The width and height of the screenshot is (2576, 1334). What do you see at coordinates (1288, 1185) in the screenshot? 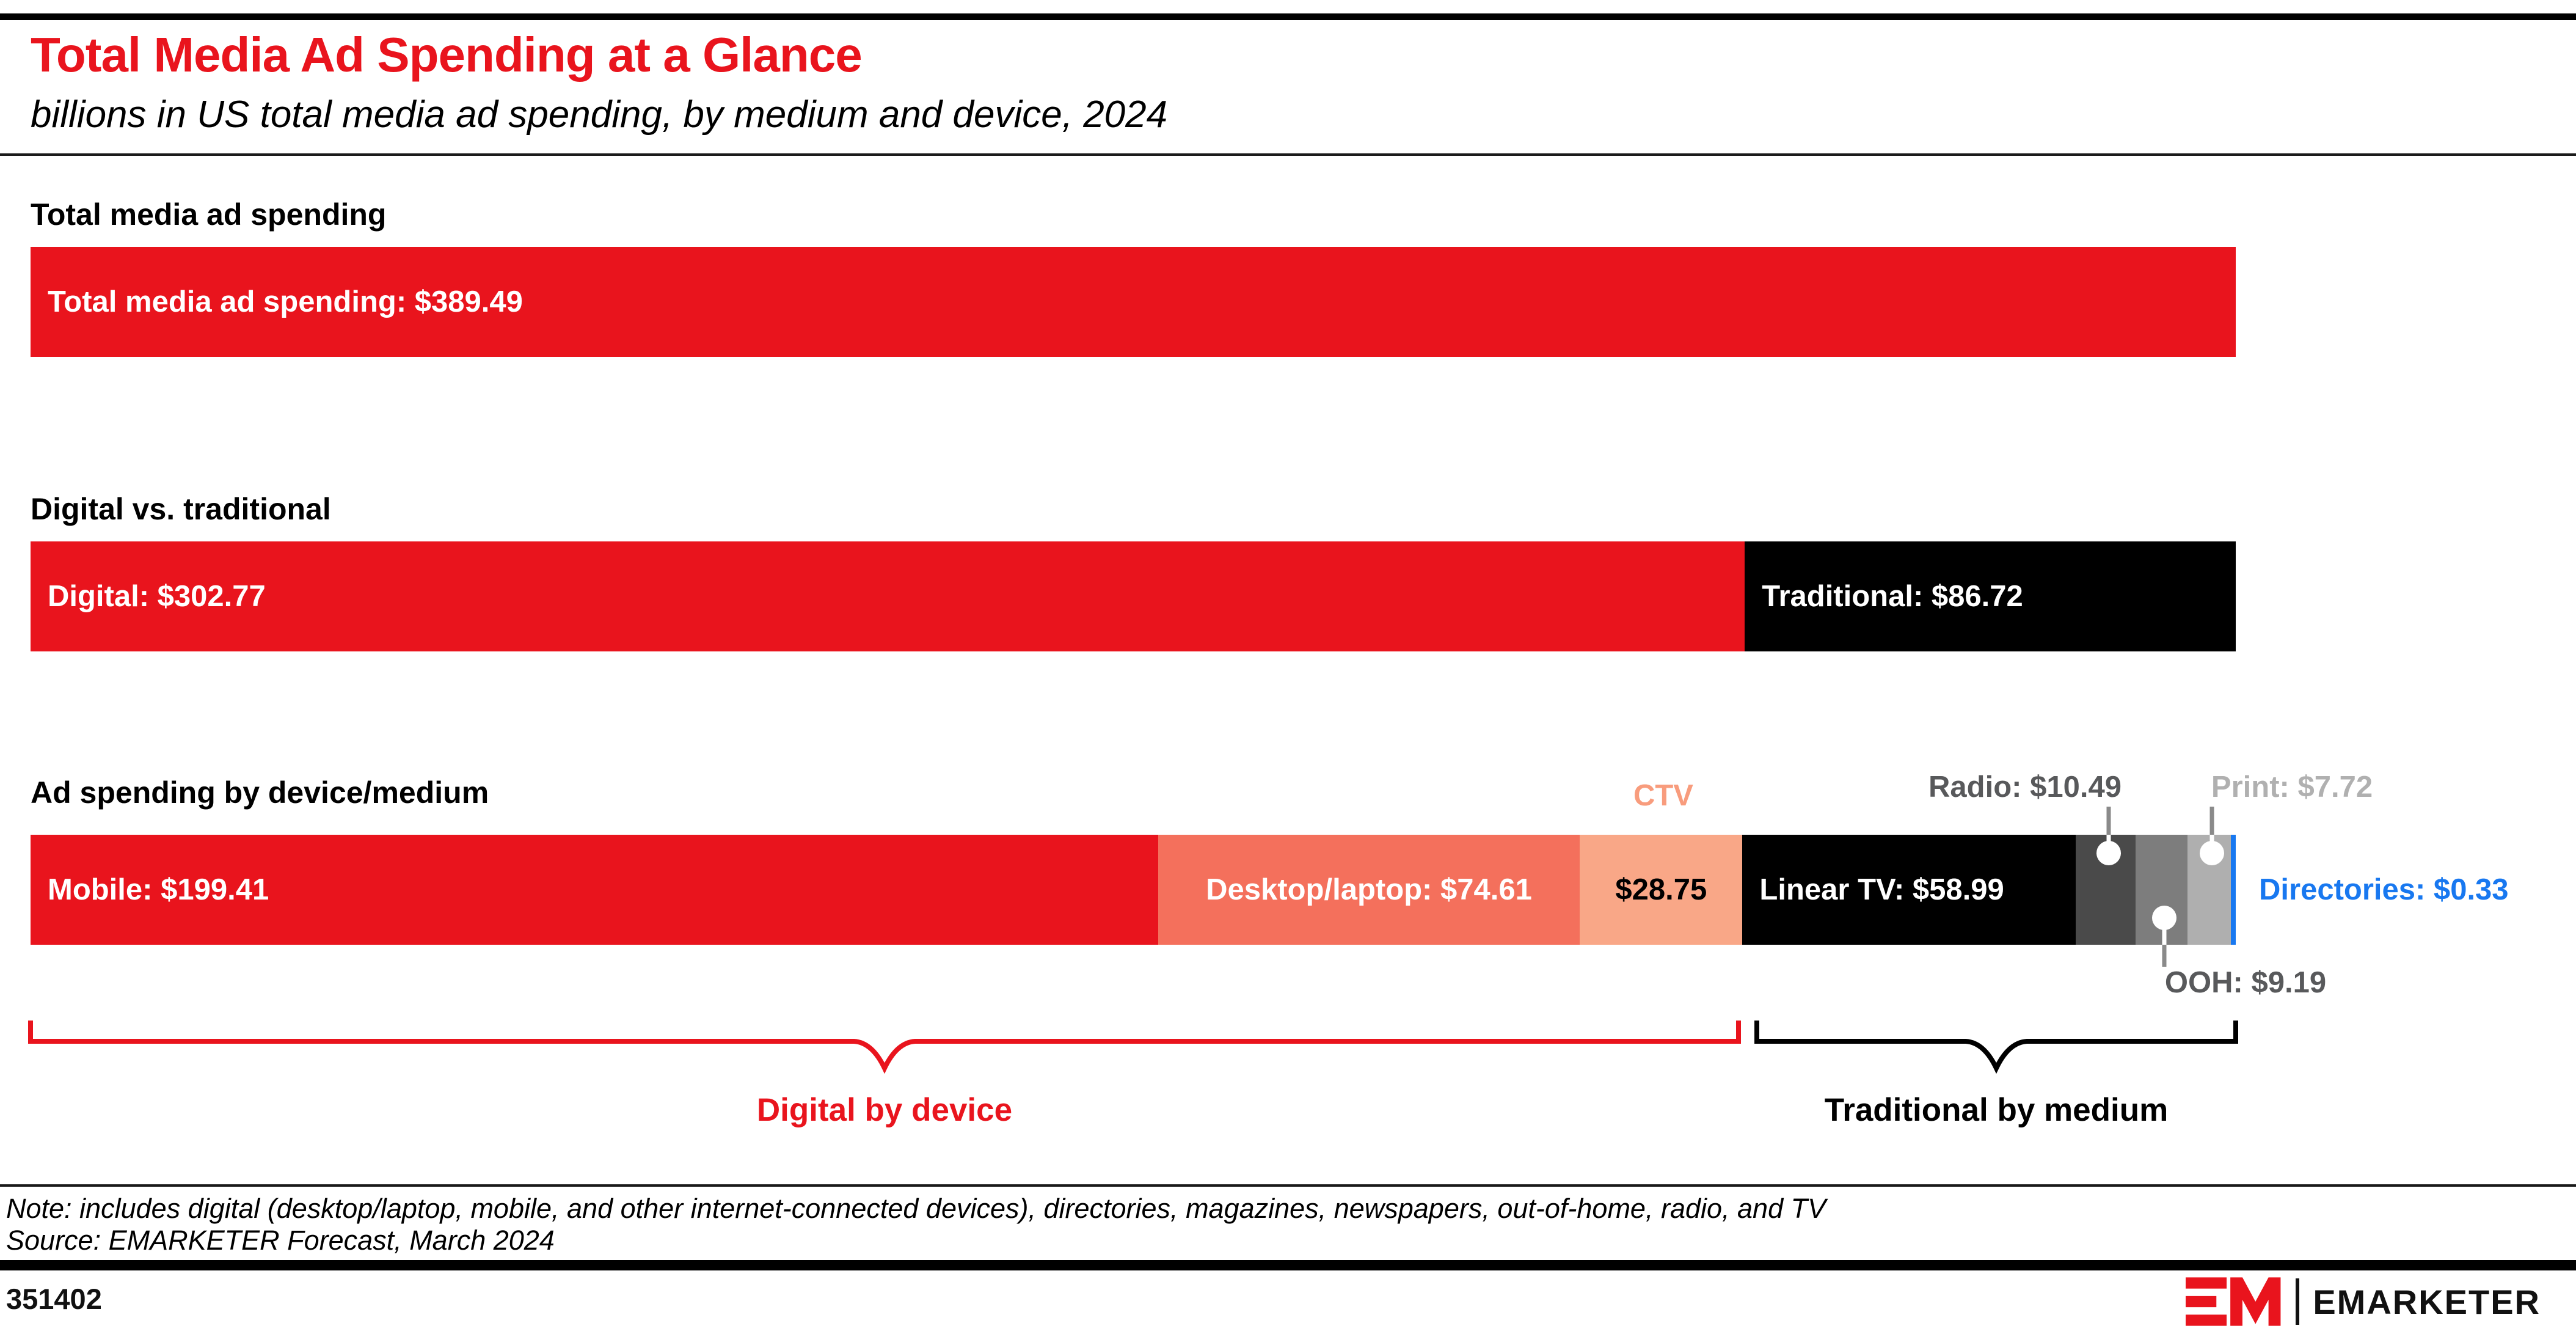
I see `note-divider` at bounding box center [1288, 1185].